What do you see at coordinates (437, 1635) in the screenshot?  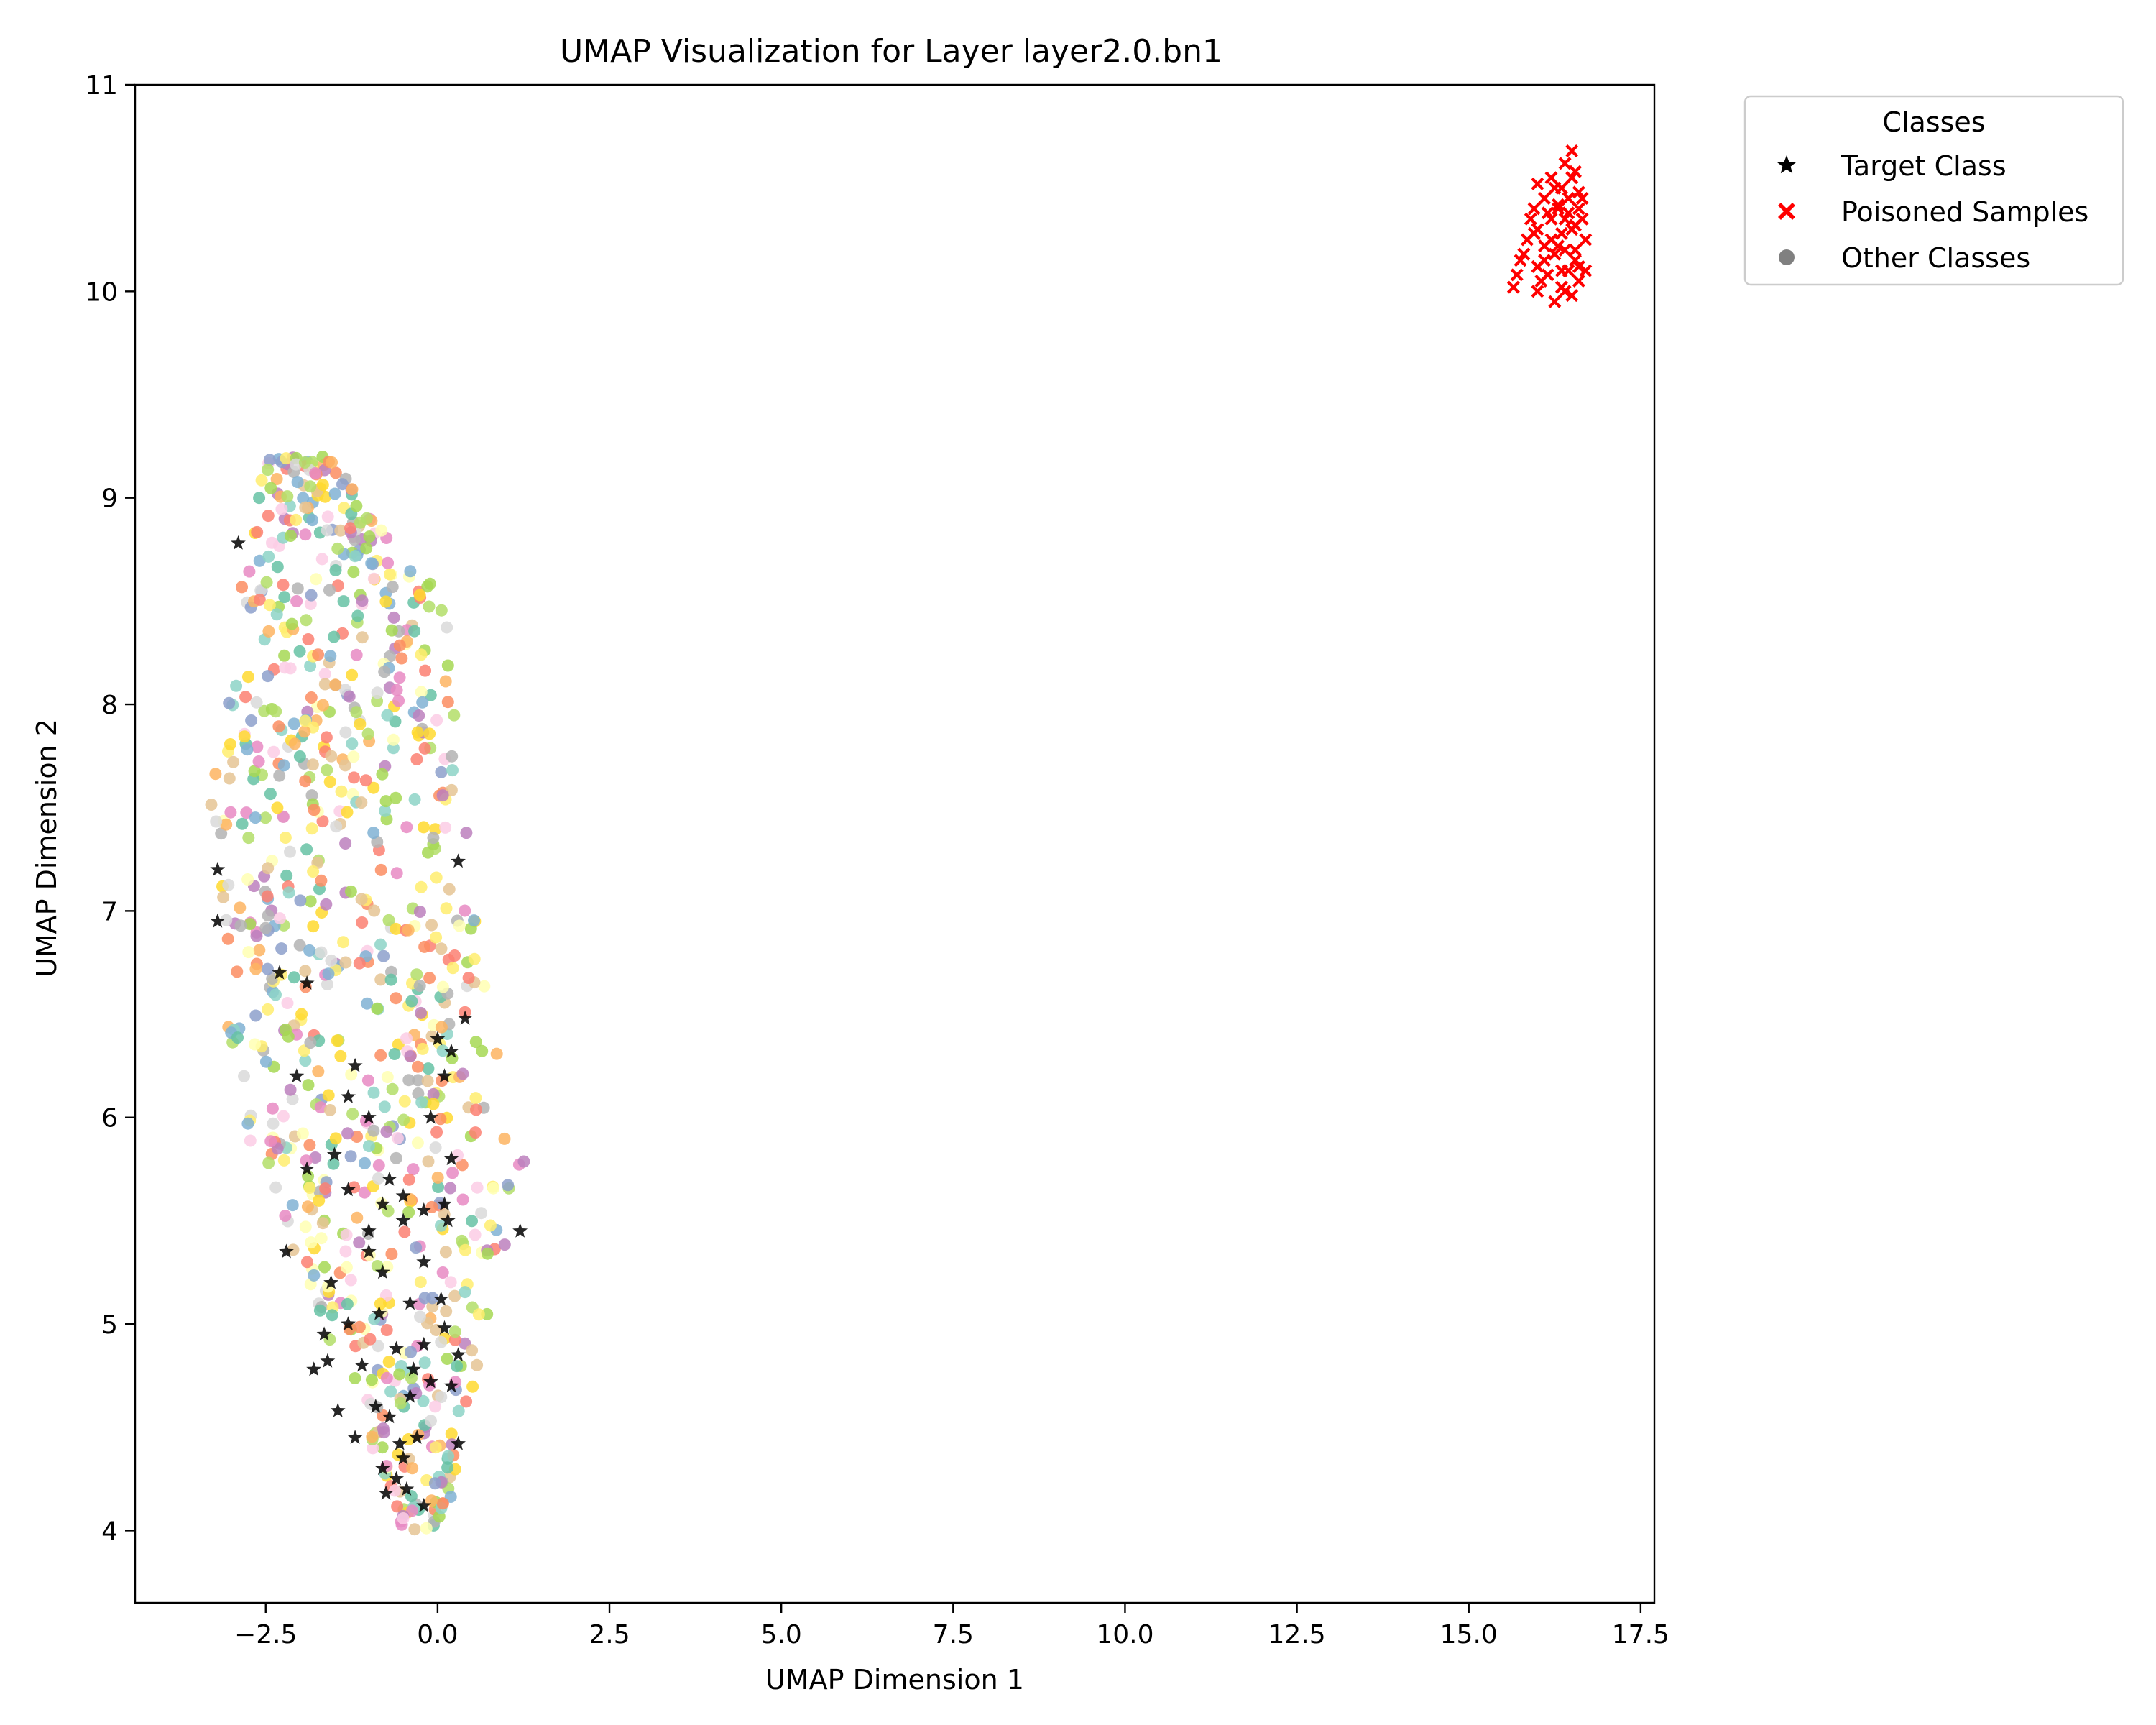 I see `x-tick-label: 0.0` at bounding box center [437, 1635].